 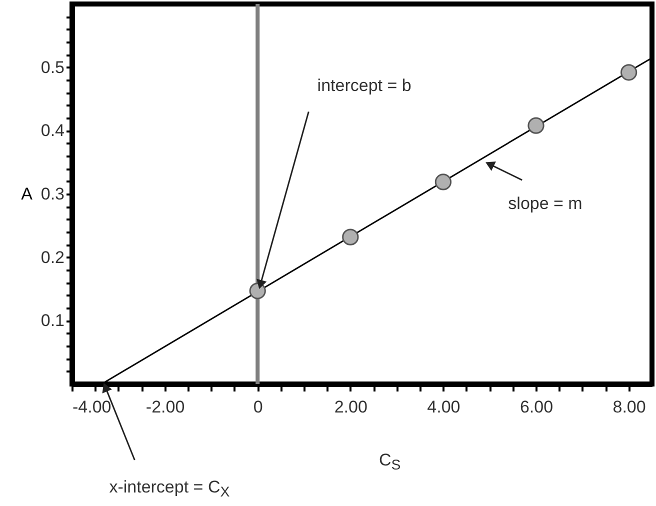 What do you see at coordinates (545, 204) in the screenshot?
I see `annotation: slope = m` at bounding box center [545, 204].